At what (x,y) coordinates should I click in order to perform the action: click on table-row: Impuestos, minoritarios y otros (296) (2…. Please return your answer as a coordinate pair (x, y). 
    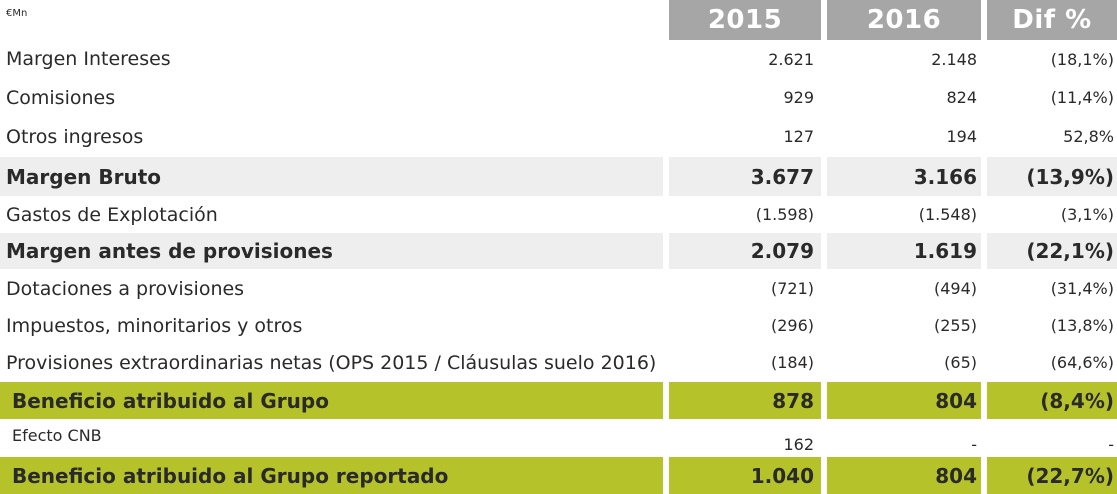
    Looking at the image, I should click on (558, 325).